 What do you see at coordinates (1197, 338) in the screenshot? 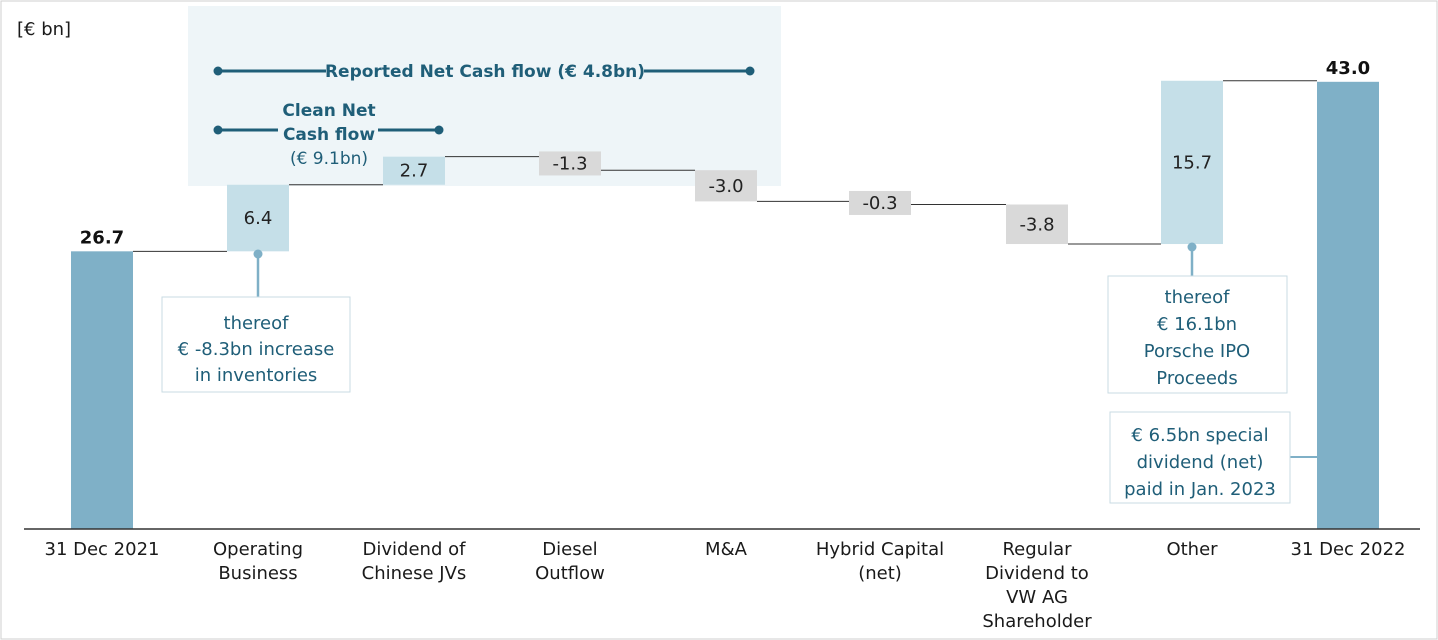
I see `annotation-text-1: thereof € 16.1bn Porsche IPO Proceeds` at bounding box center [1197, 338].